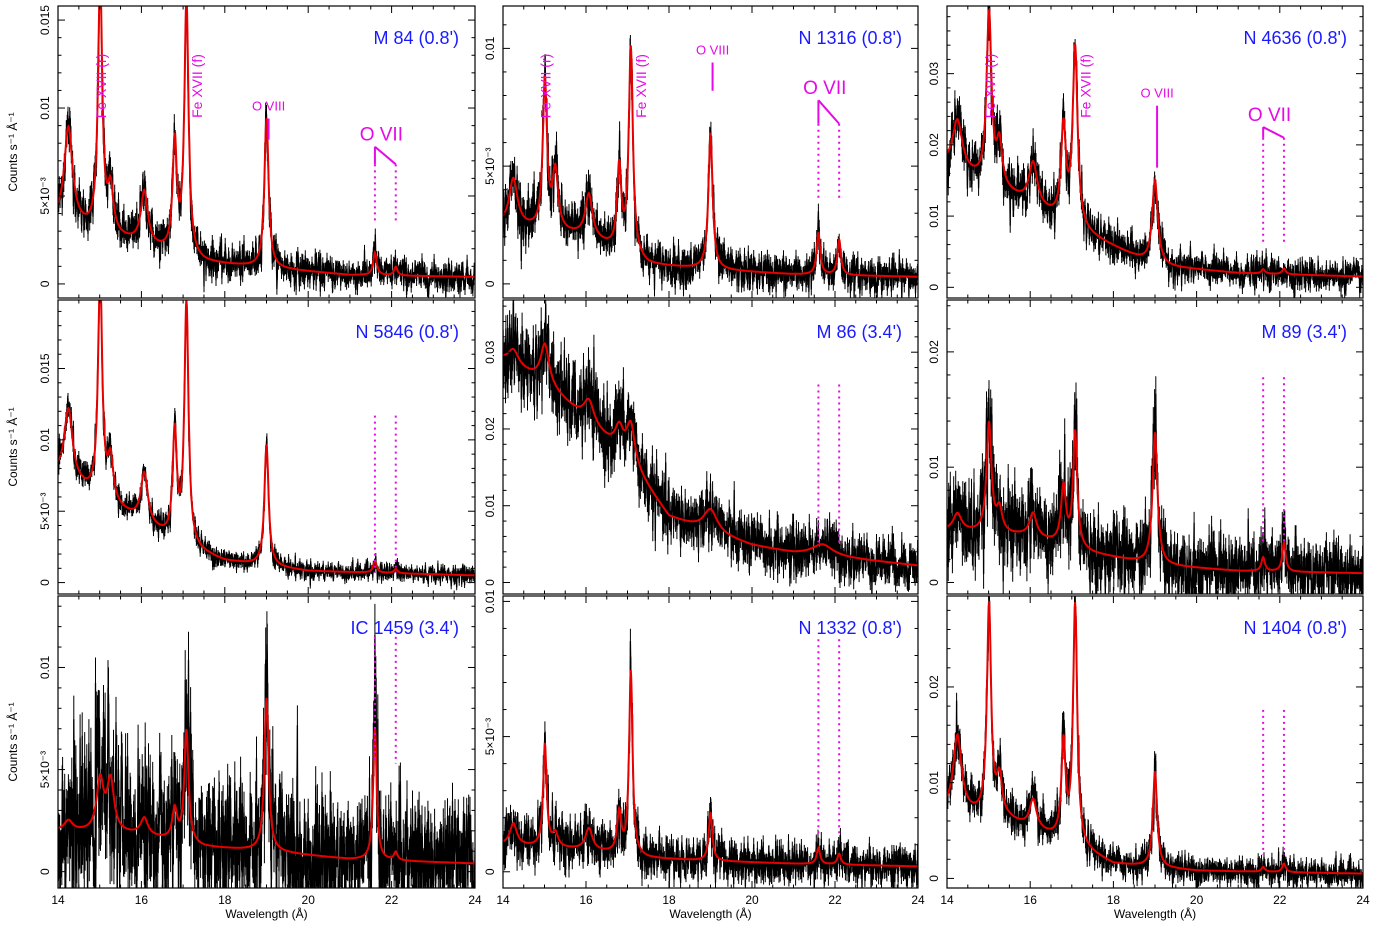 The height and width of the screenshot is (929, 1399). I want to click on panel-title: M 89 (3.4'), so click(1304, 332).